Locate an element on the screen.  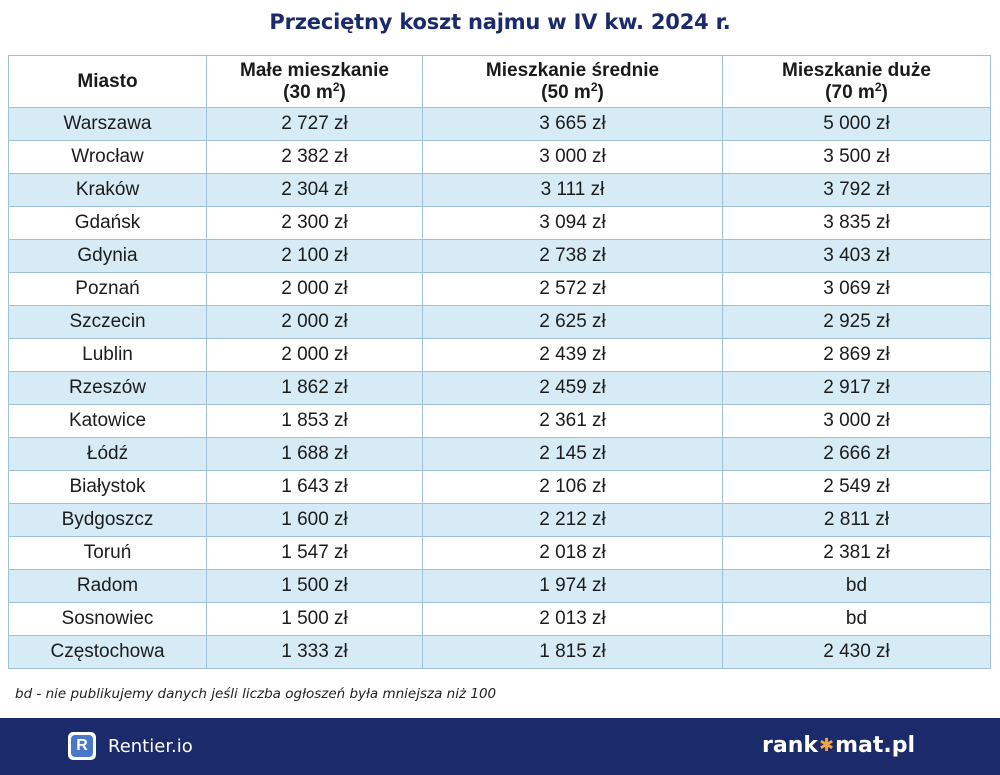
medium-flat-price-cell: 2 572 zł is located at coordinates (572, 289).